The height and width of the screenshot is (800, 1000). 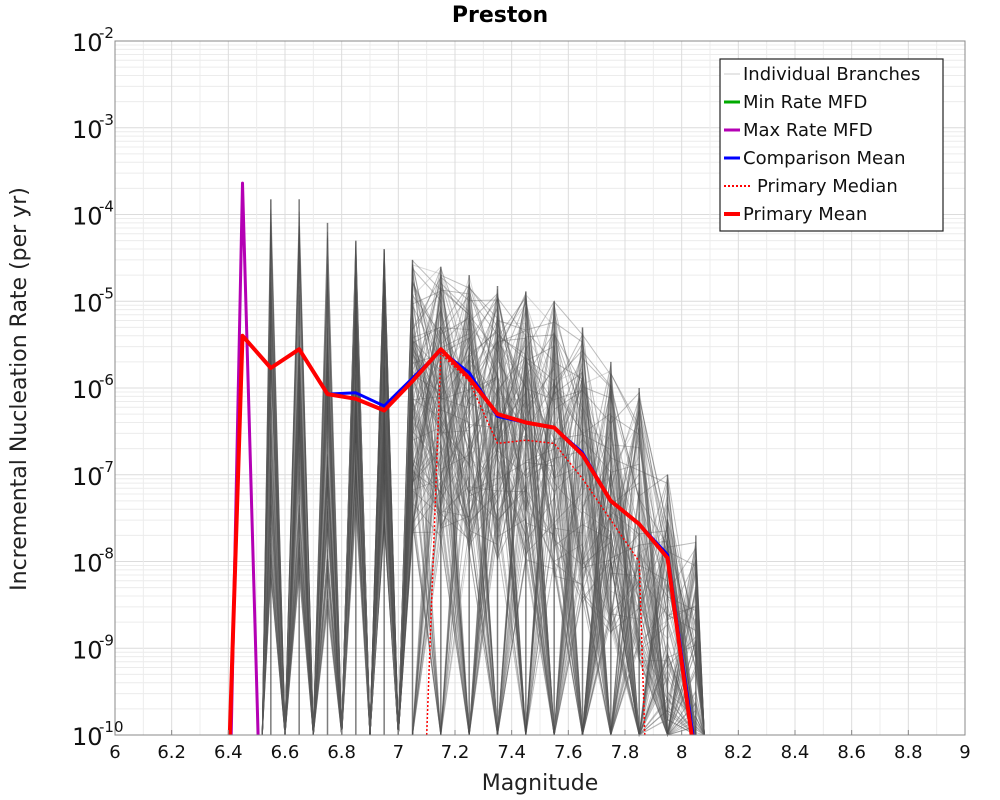 What do you see at coordinates (106, 554) in the screenshot?
I see `y-tick-exponent: -8` at bounding box center [106, 554].